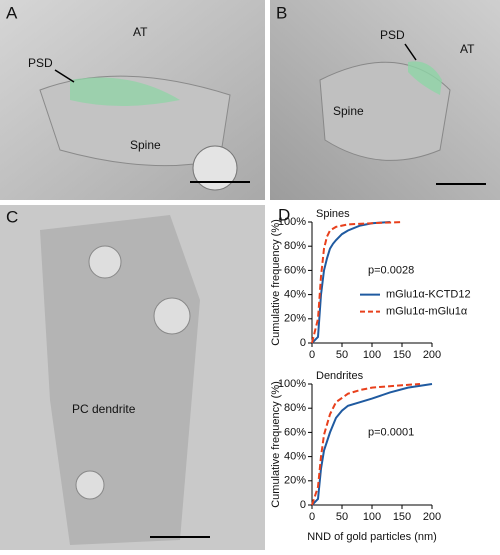 The width and height of the screenshot is (500, 555). What do you see at coordinates (12, 12) in the screenshot?
I see `panel-label: A` at bounding box center [12, 12].